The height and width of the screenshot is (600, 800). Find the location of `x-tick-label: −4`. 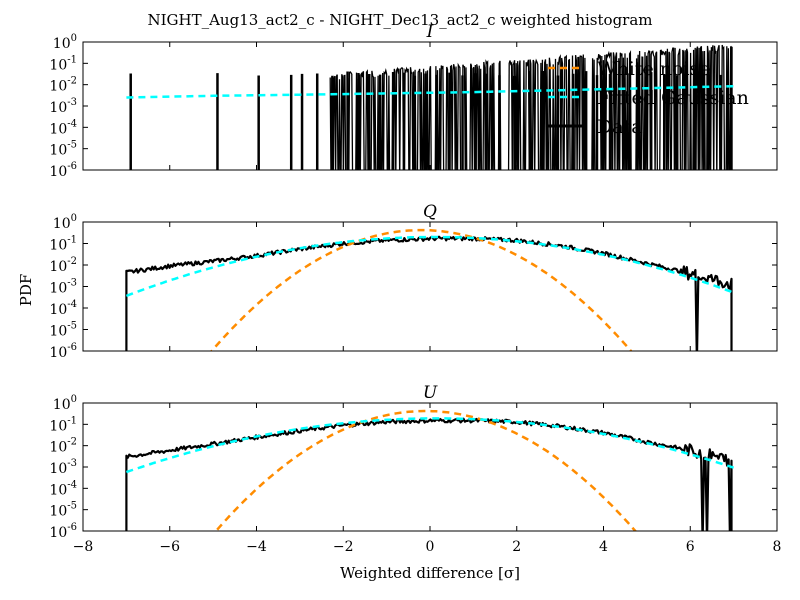

x-tick-label: −4 is located at coordinates (256, 547).